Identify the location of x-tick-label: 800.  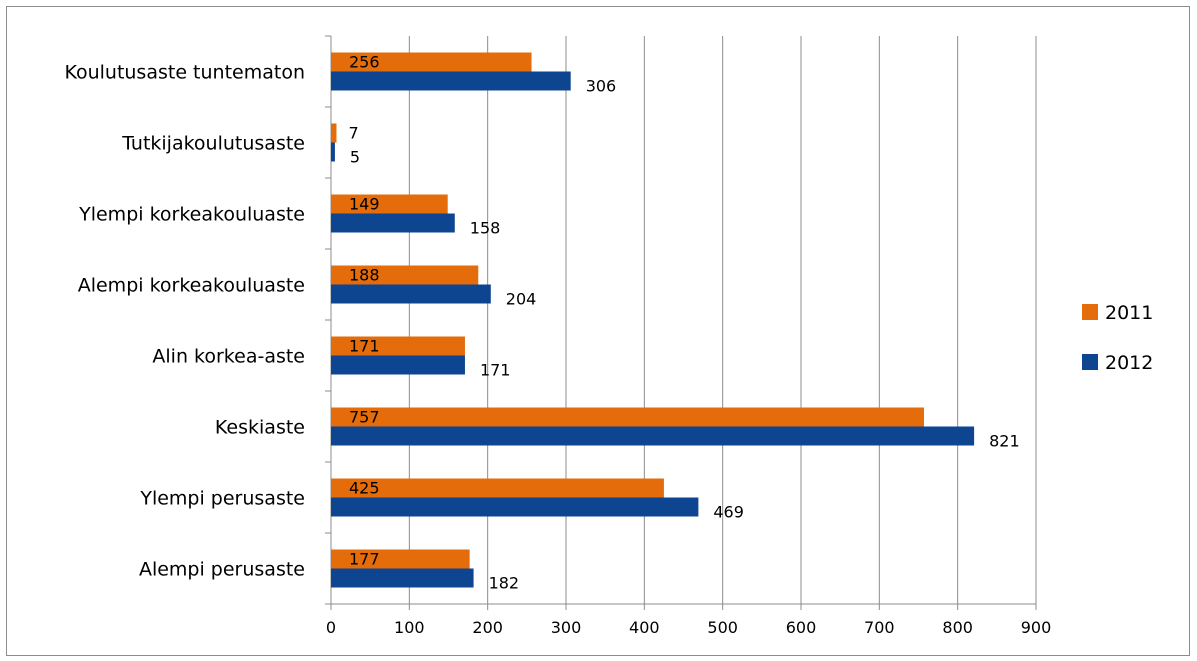
(957, 627).